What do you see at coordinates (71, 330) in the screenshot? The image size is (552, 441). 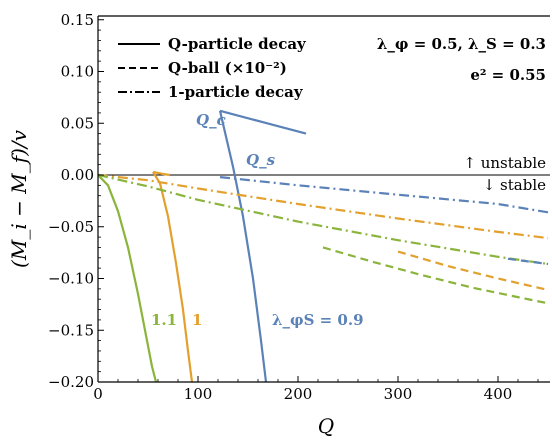 I see `y-tick-label-6: −0.15` at bounding box center [71, 330].